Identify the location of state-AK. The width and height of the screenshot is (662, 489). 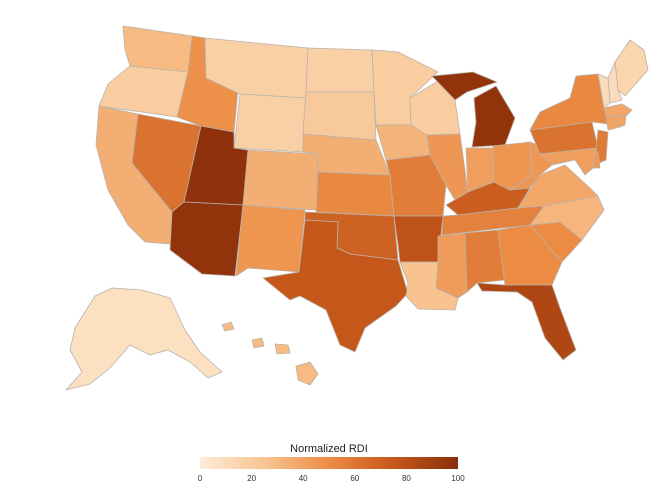
(144, 339).